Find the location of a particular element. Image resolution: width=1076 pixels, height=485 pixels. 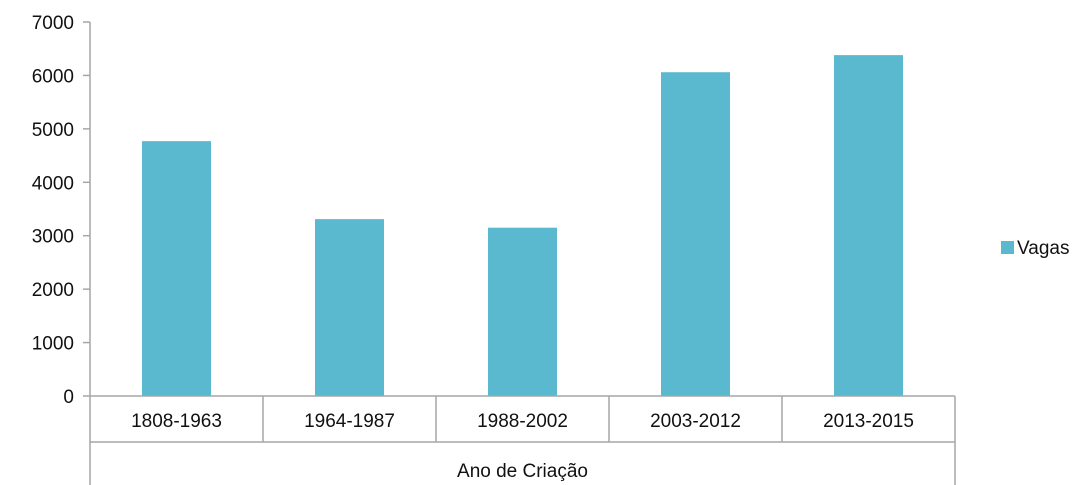

x-tick-label: 1964-1987 is located at coordinates (349, 421).